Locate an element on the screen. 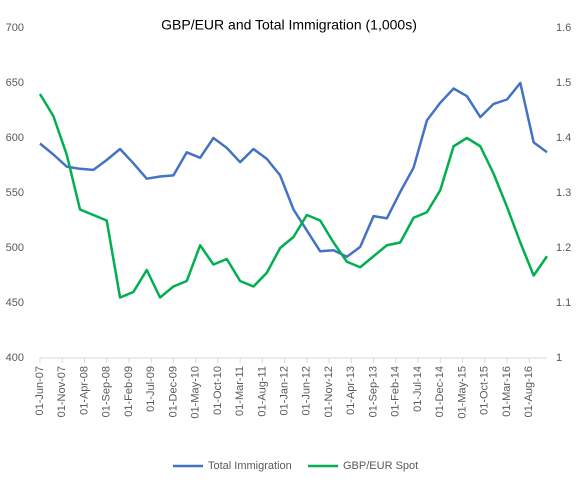 The width and height of the screenshot is (578, 490). x-tick-label: 01-Jan-12 is located at coordinates (285, 391).